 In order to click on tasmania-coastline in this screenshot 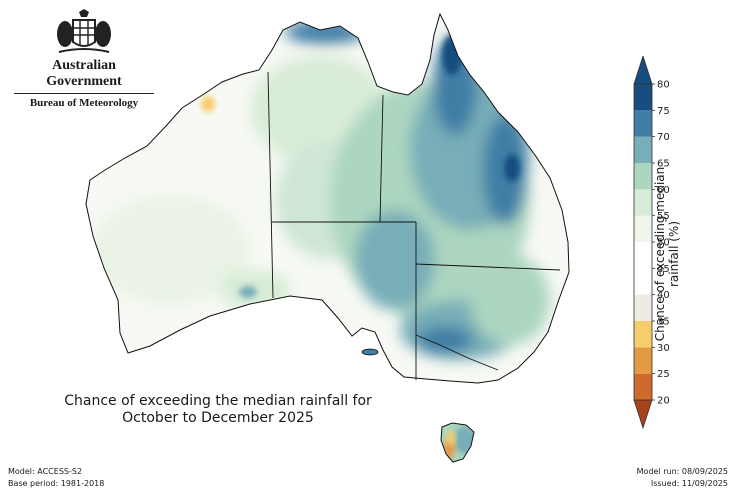, I will do `click(457, 442)`.